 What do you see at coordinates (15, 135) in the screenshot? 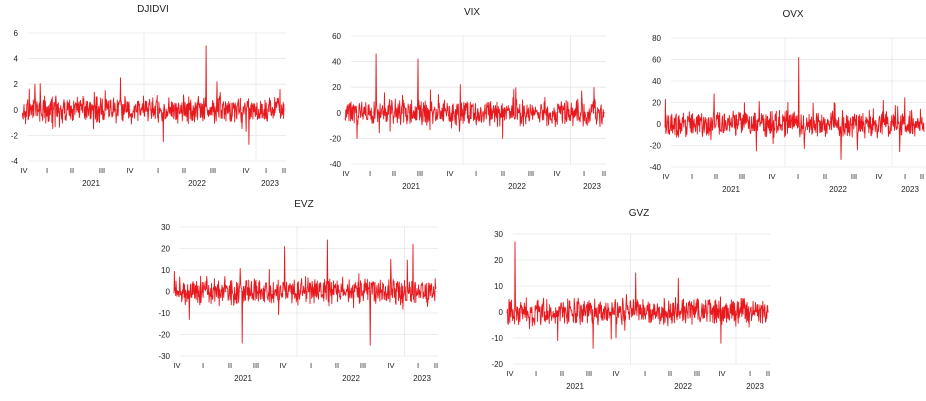
I see `y-tick-label: -2` at bounding box center [15, 135].